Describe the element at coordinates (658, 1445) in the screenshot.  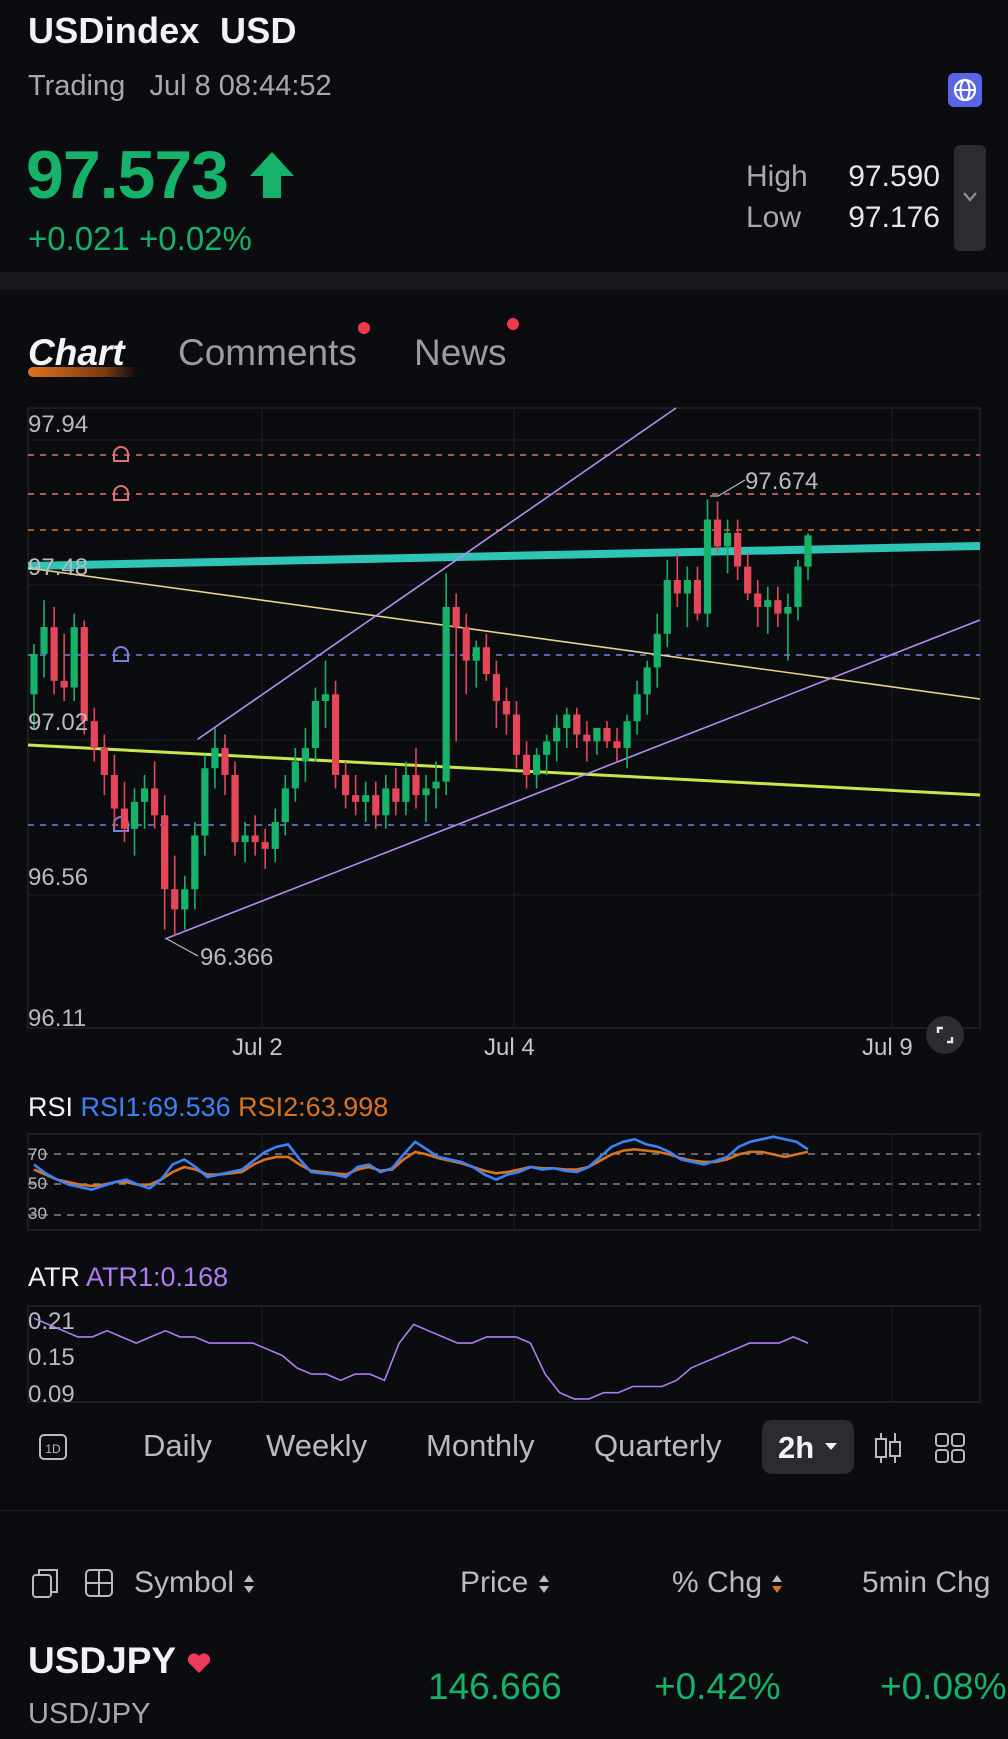
I see `period-quarterly: Quarterly` at that location.